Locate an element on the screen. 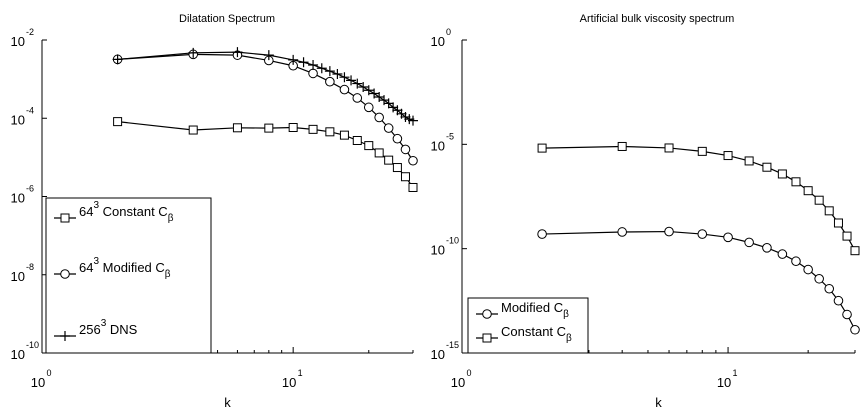 This screenshot has height=411, width=864. x-tick-label-exponent: 1 is located at coordinates (735, 373).